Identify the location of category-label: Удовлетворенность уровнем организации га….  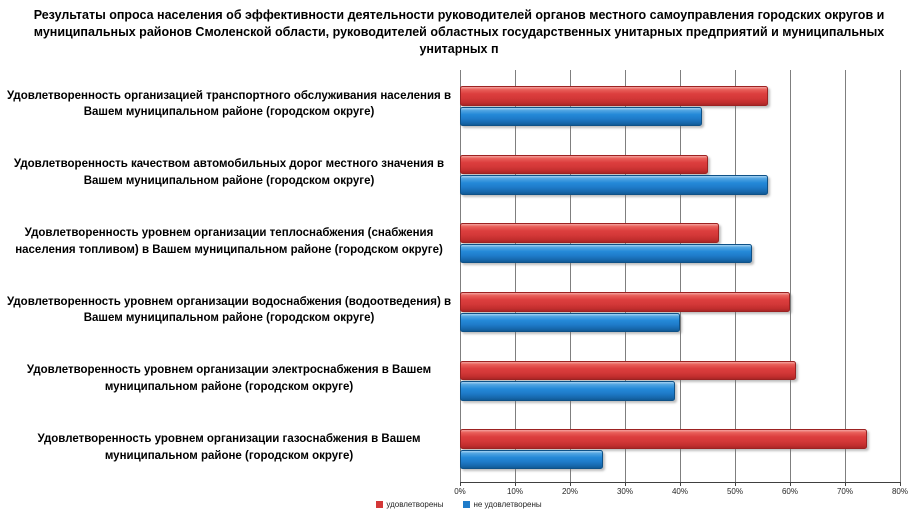
(229, 447).